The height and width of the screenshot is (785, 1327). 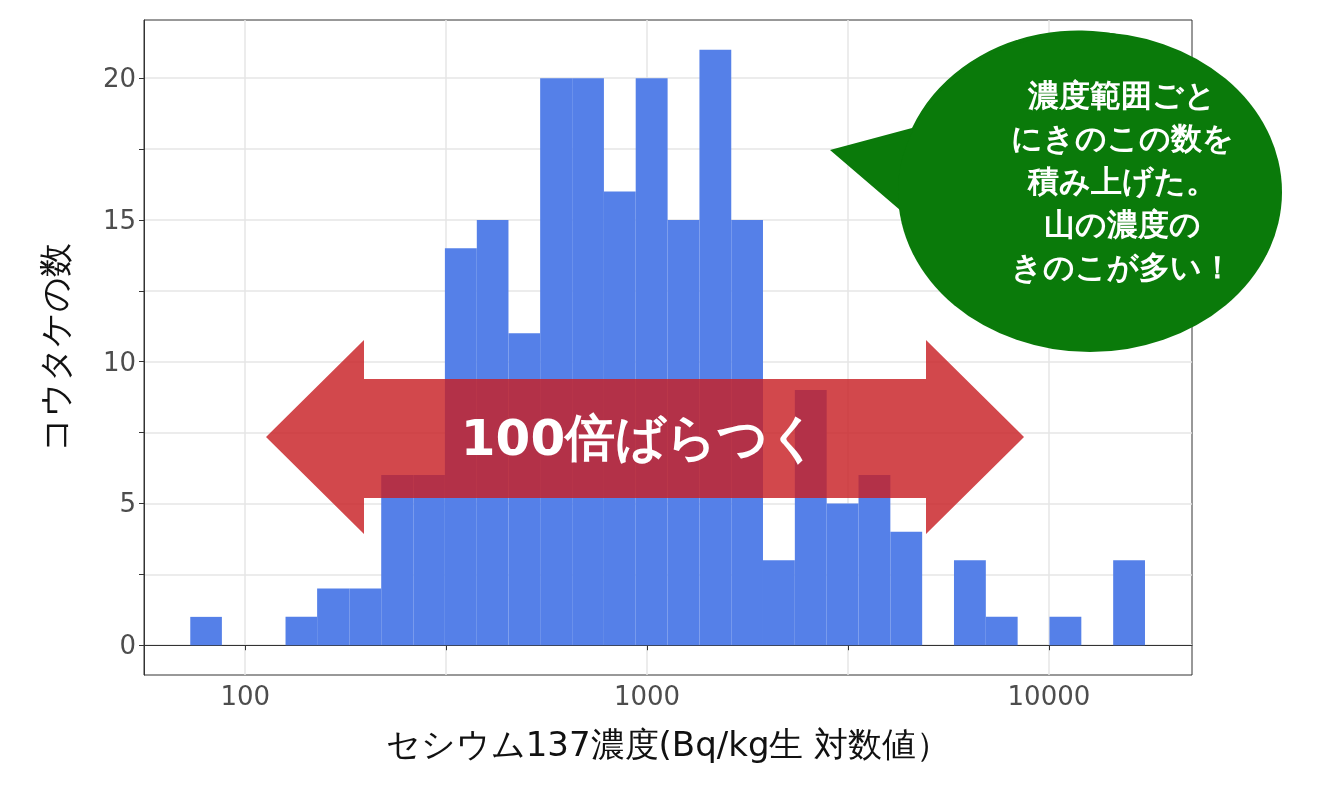 I want to click on annotation: 100倍ばらつく, so click(x=640, y=438).